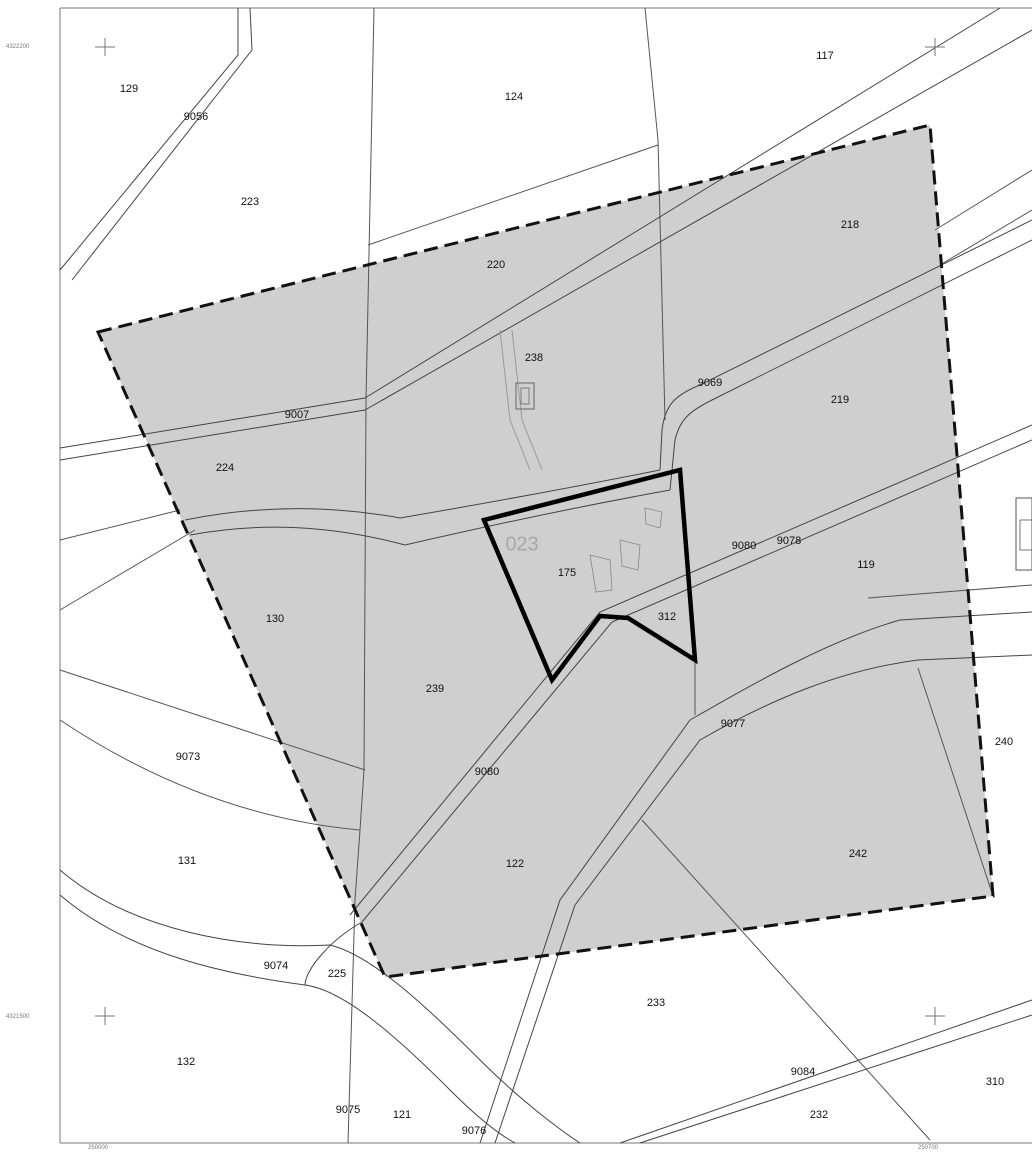  I want to click on parcel-label: 242, so click(858, 854).